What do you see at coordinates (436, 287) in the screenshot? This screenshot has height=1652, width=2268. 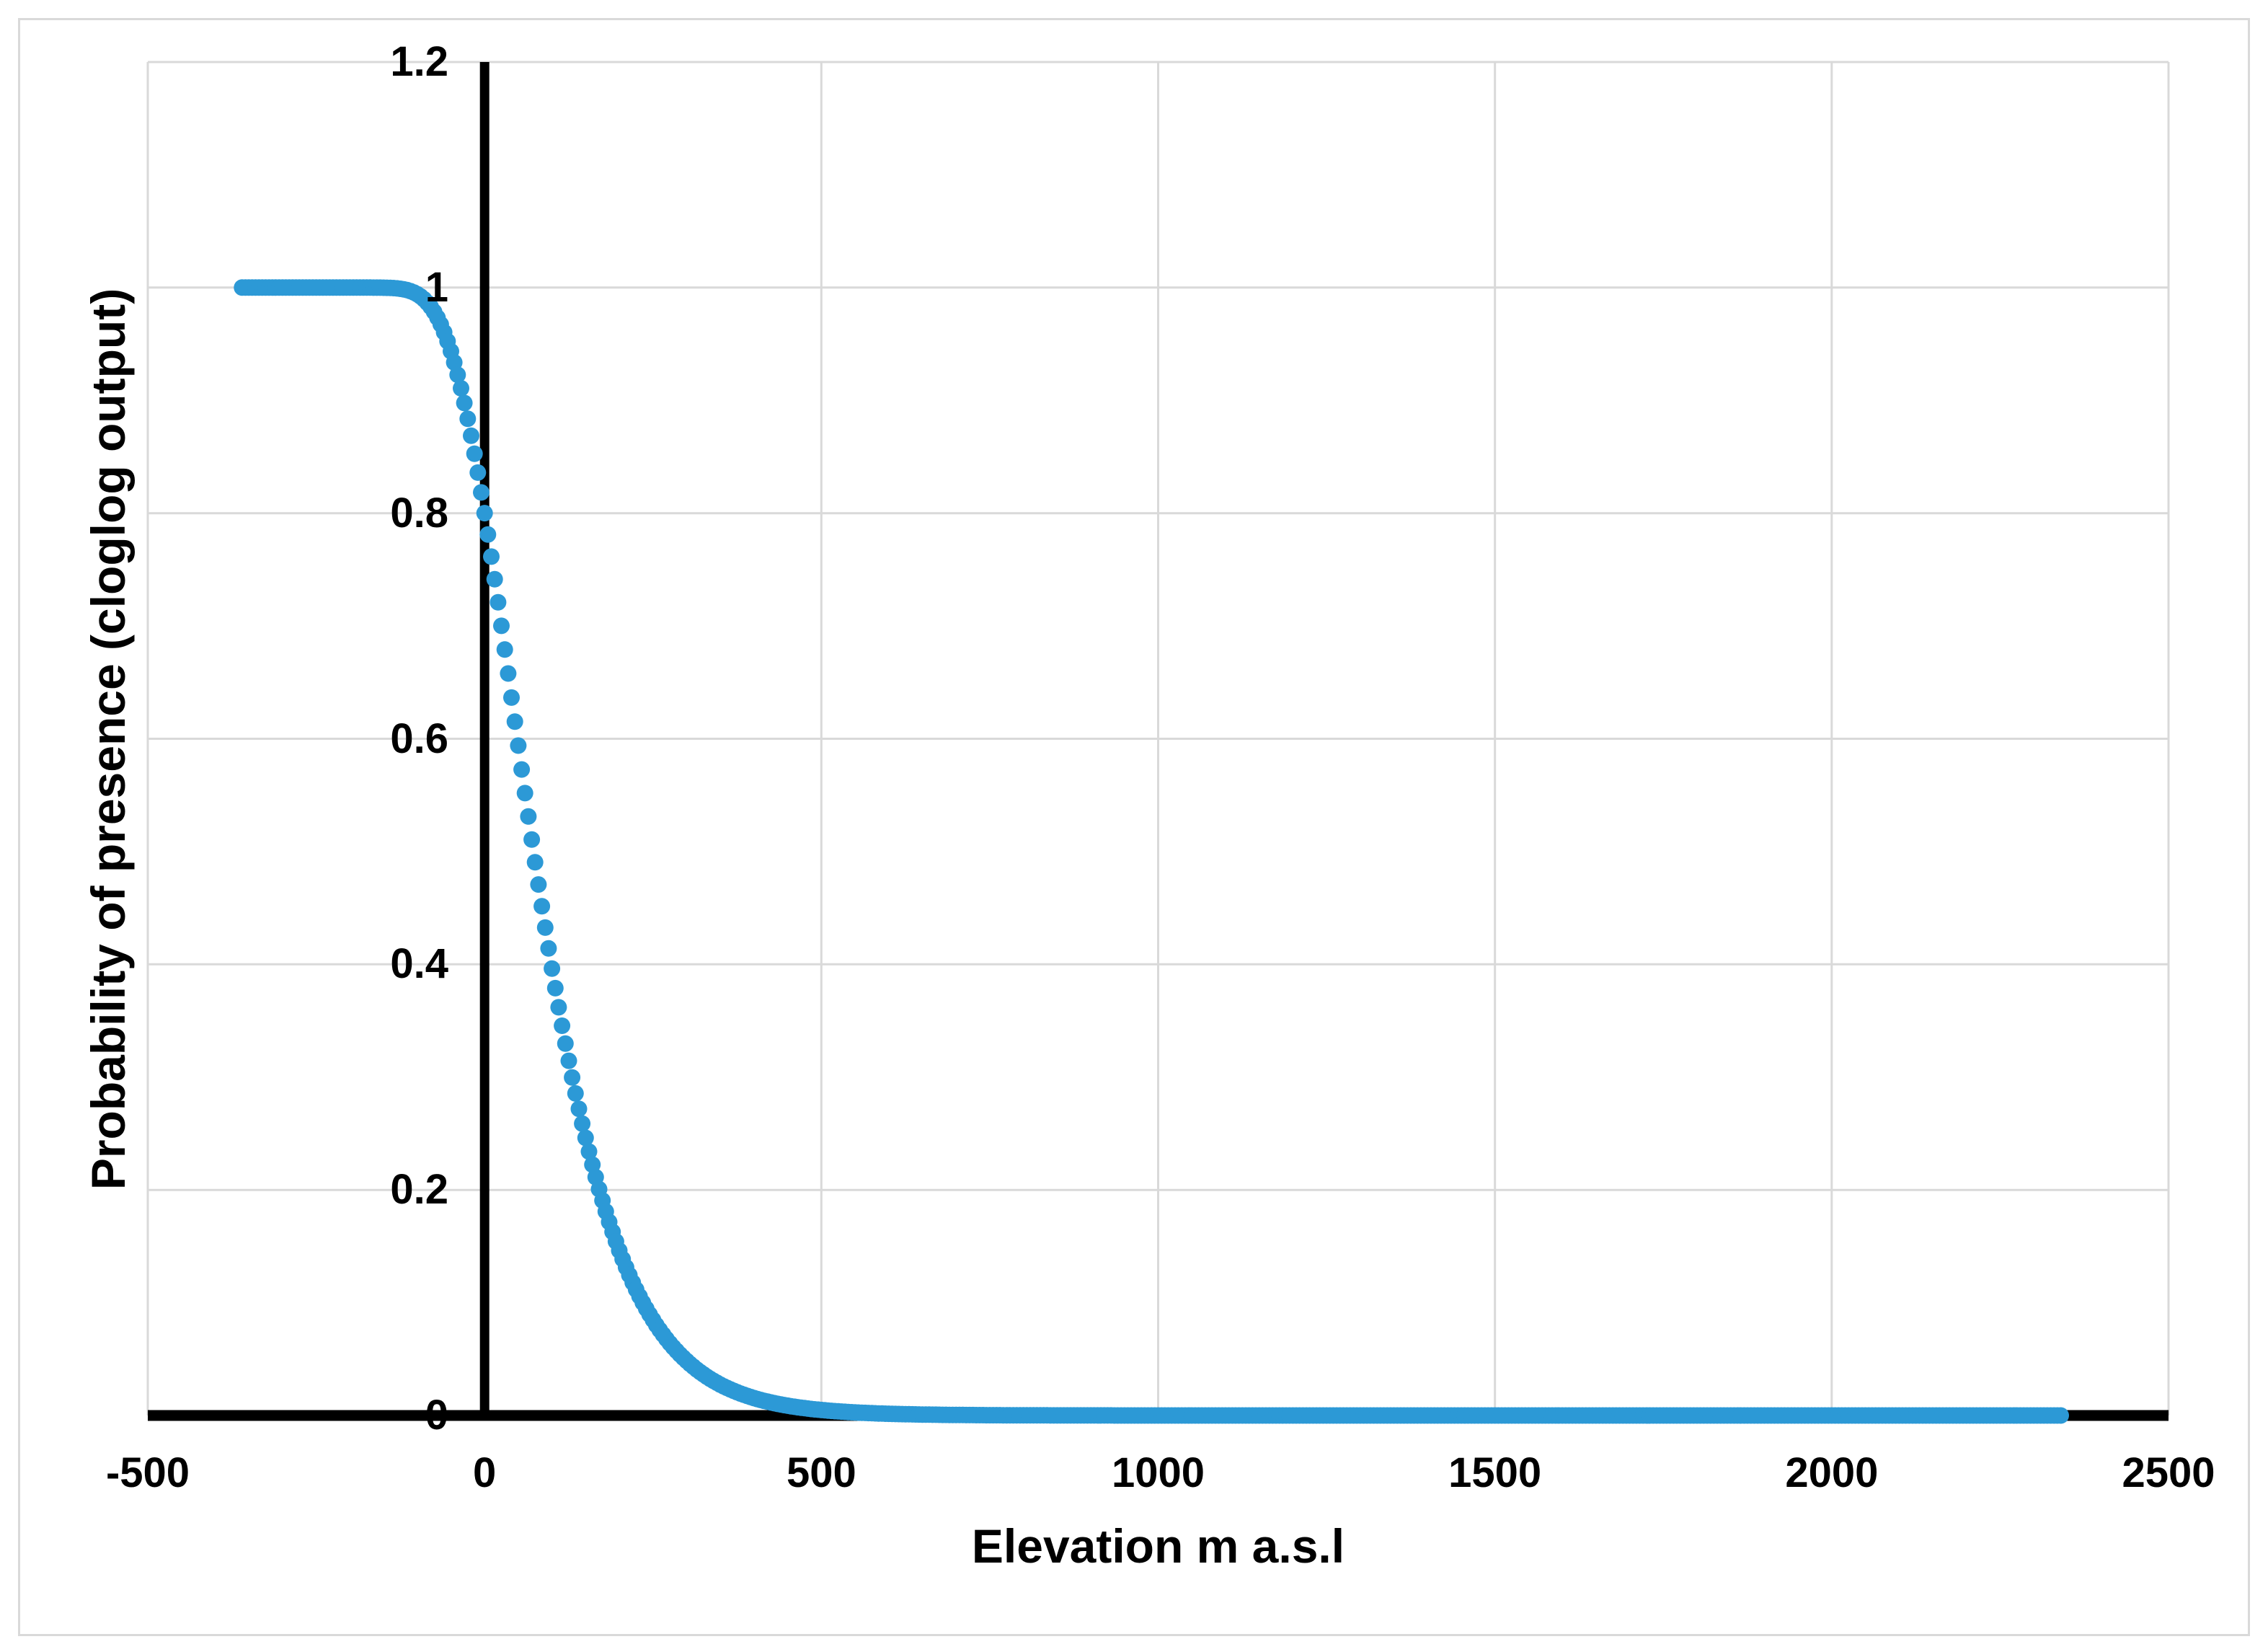 I see `y-tick-label-1: 1` at bounding box center [436, 287].